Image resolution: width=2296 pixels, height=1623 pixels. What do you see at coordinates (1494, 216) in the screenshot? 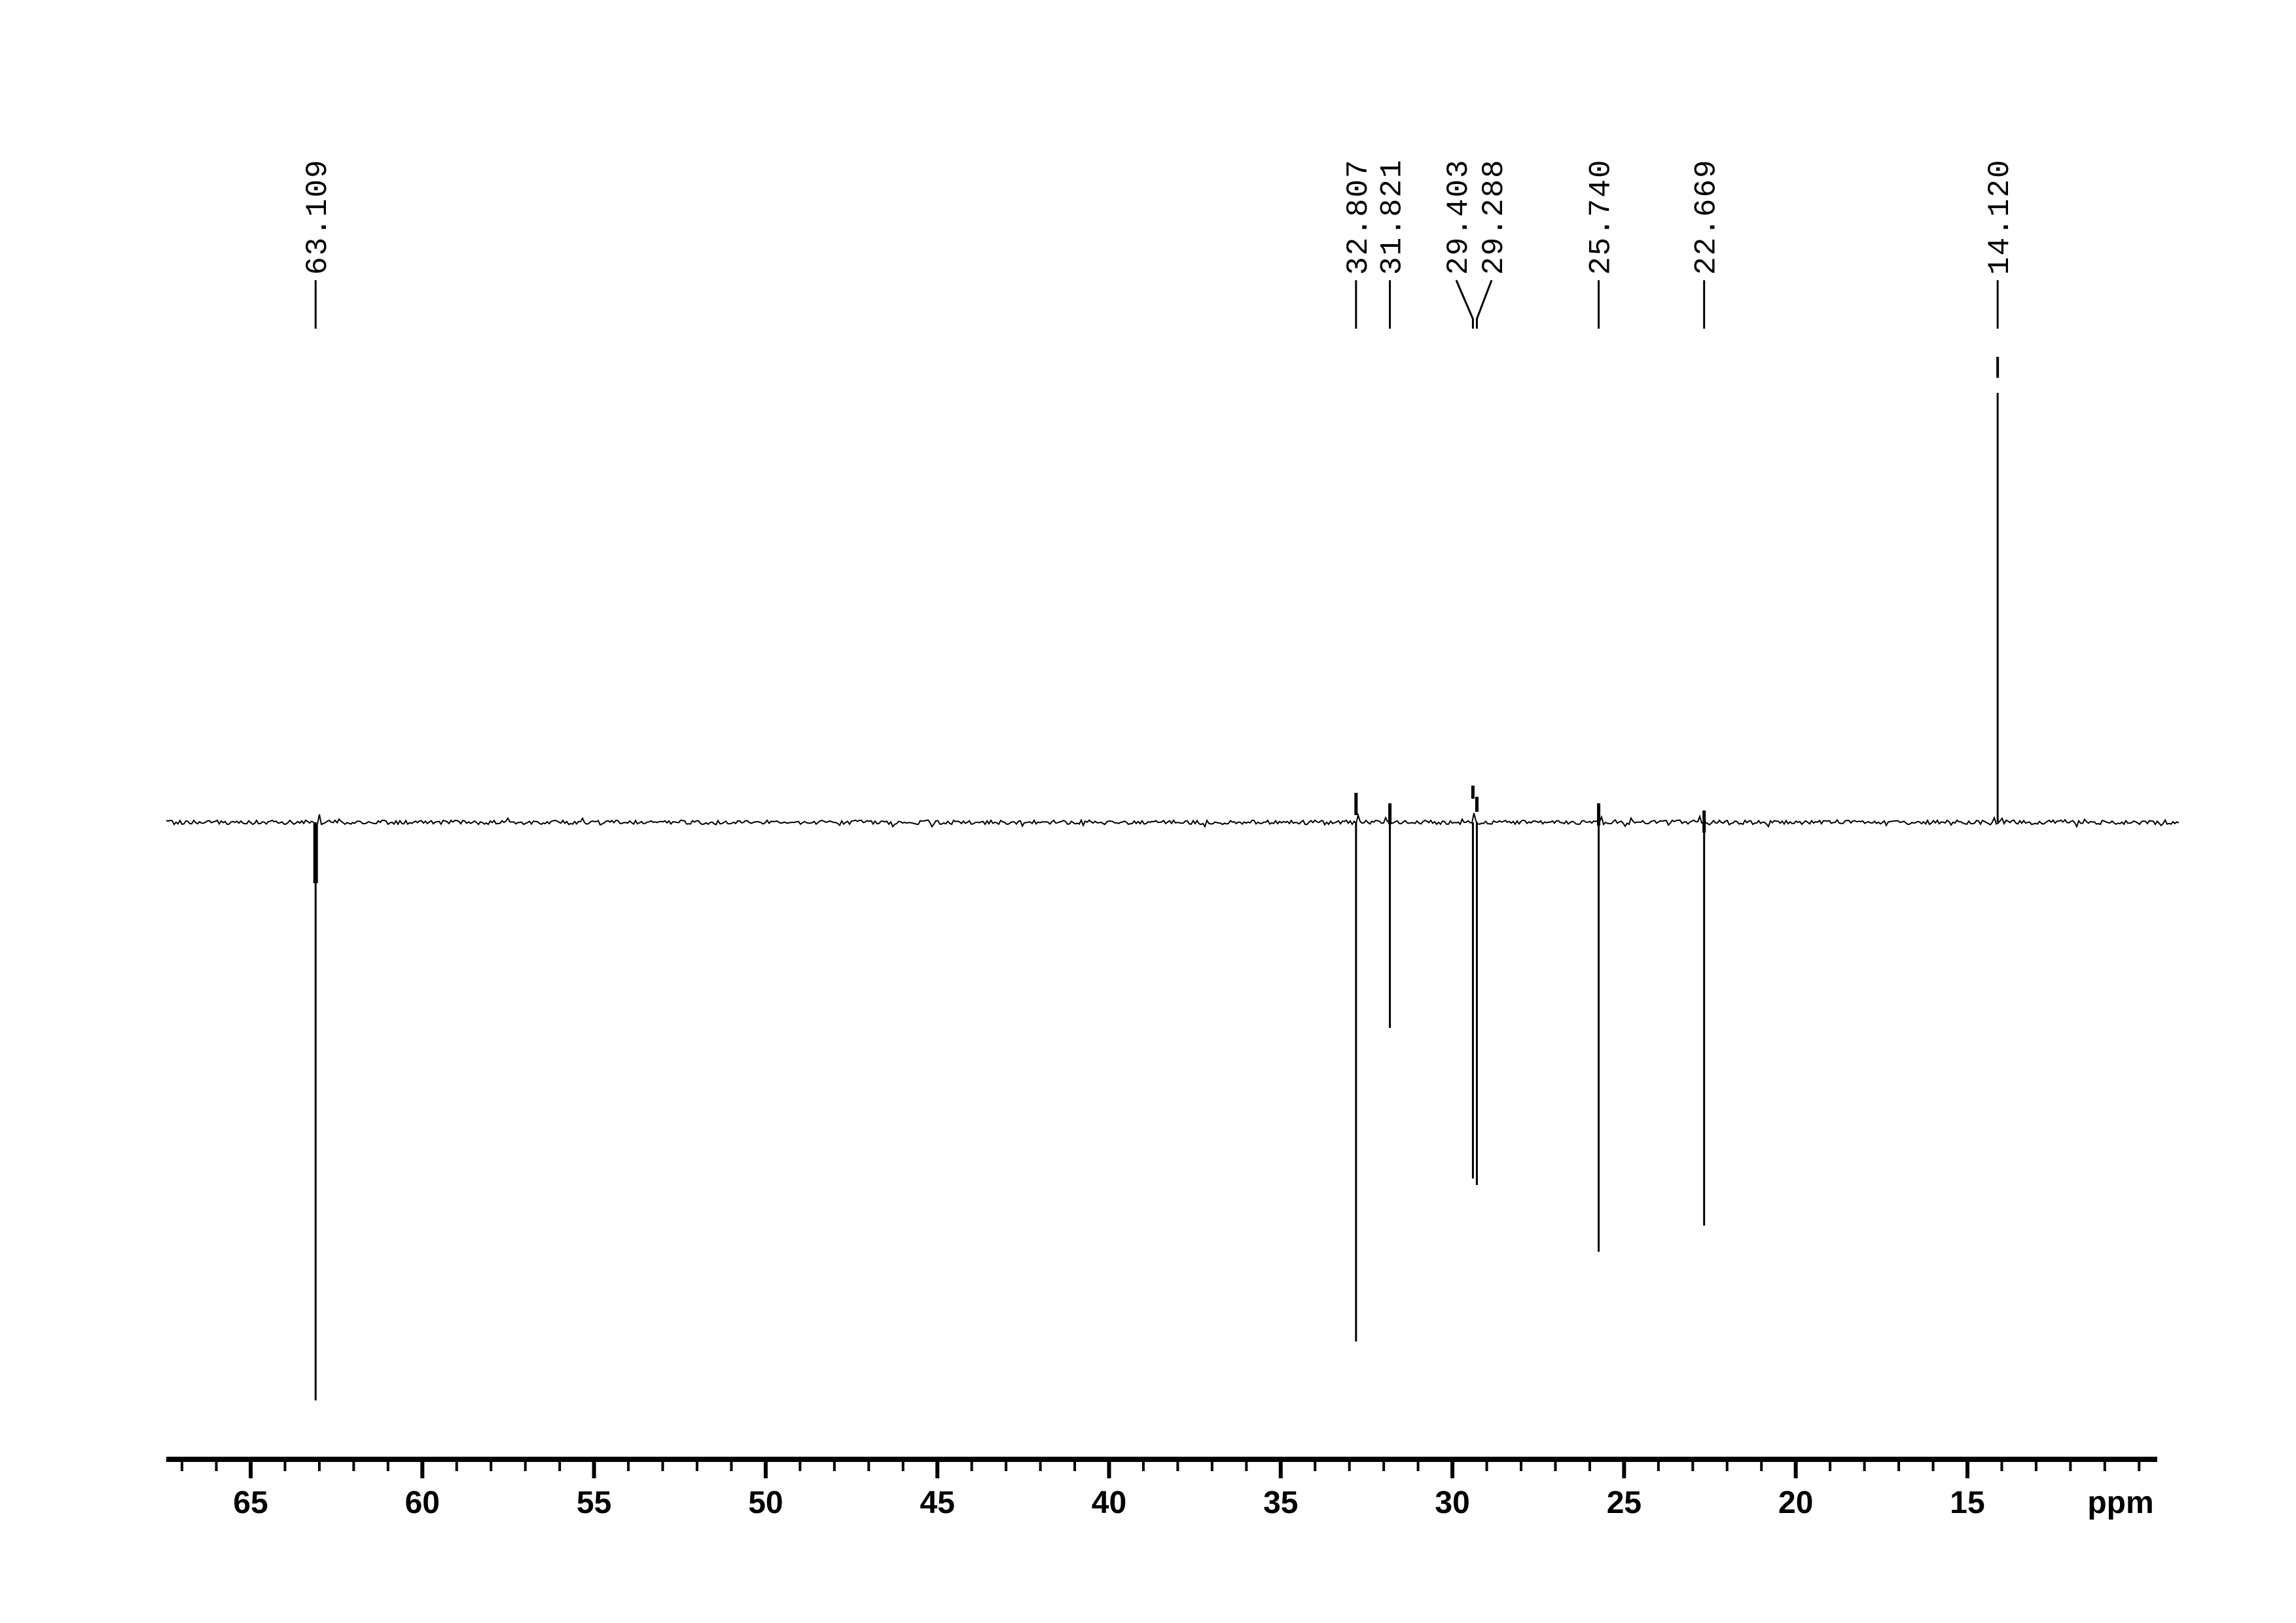
I see `peak-label: 29.288` at bounding box center [1494, 216].